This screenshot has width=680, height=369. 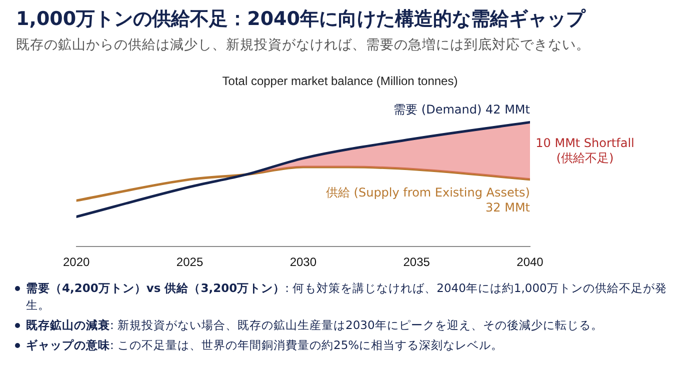 I want to click on text: 10 MMt Shortfall (供給不足), so click(x=585, y=150).